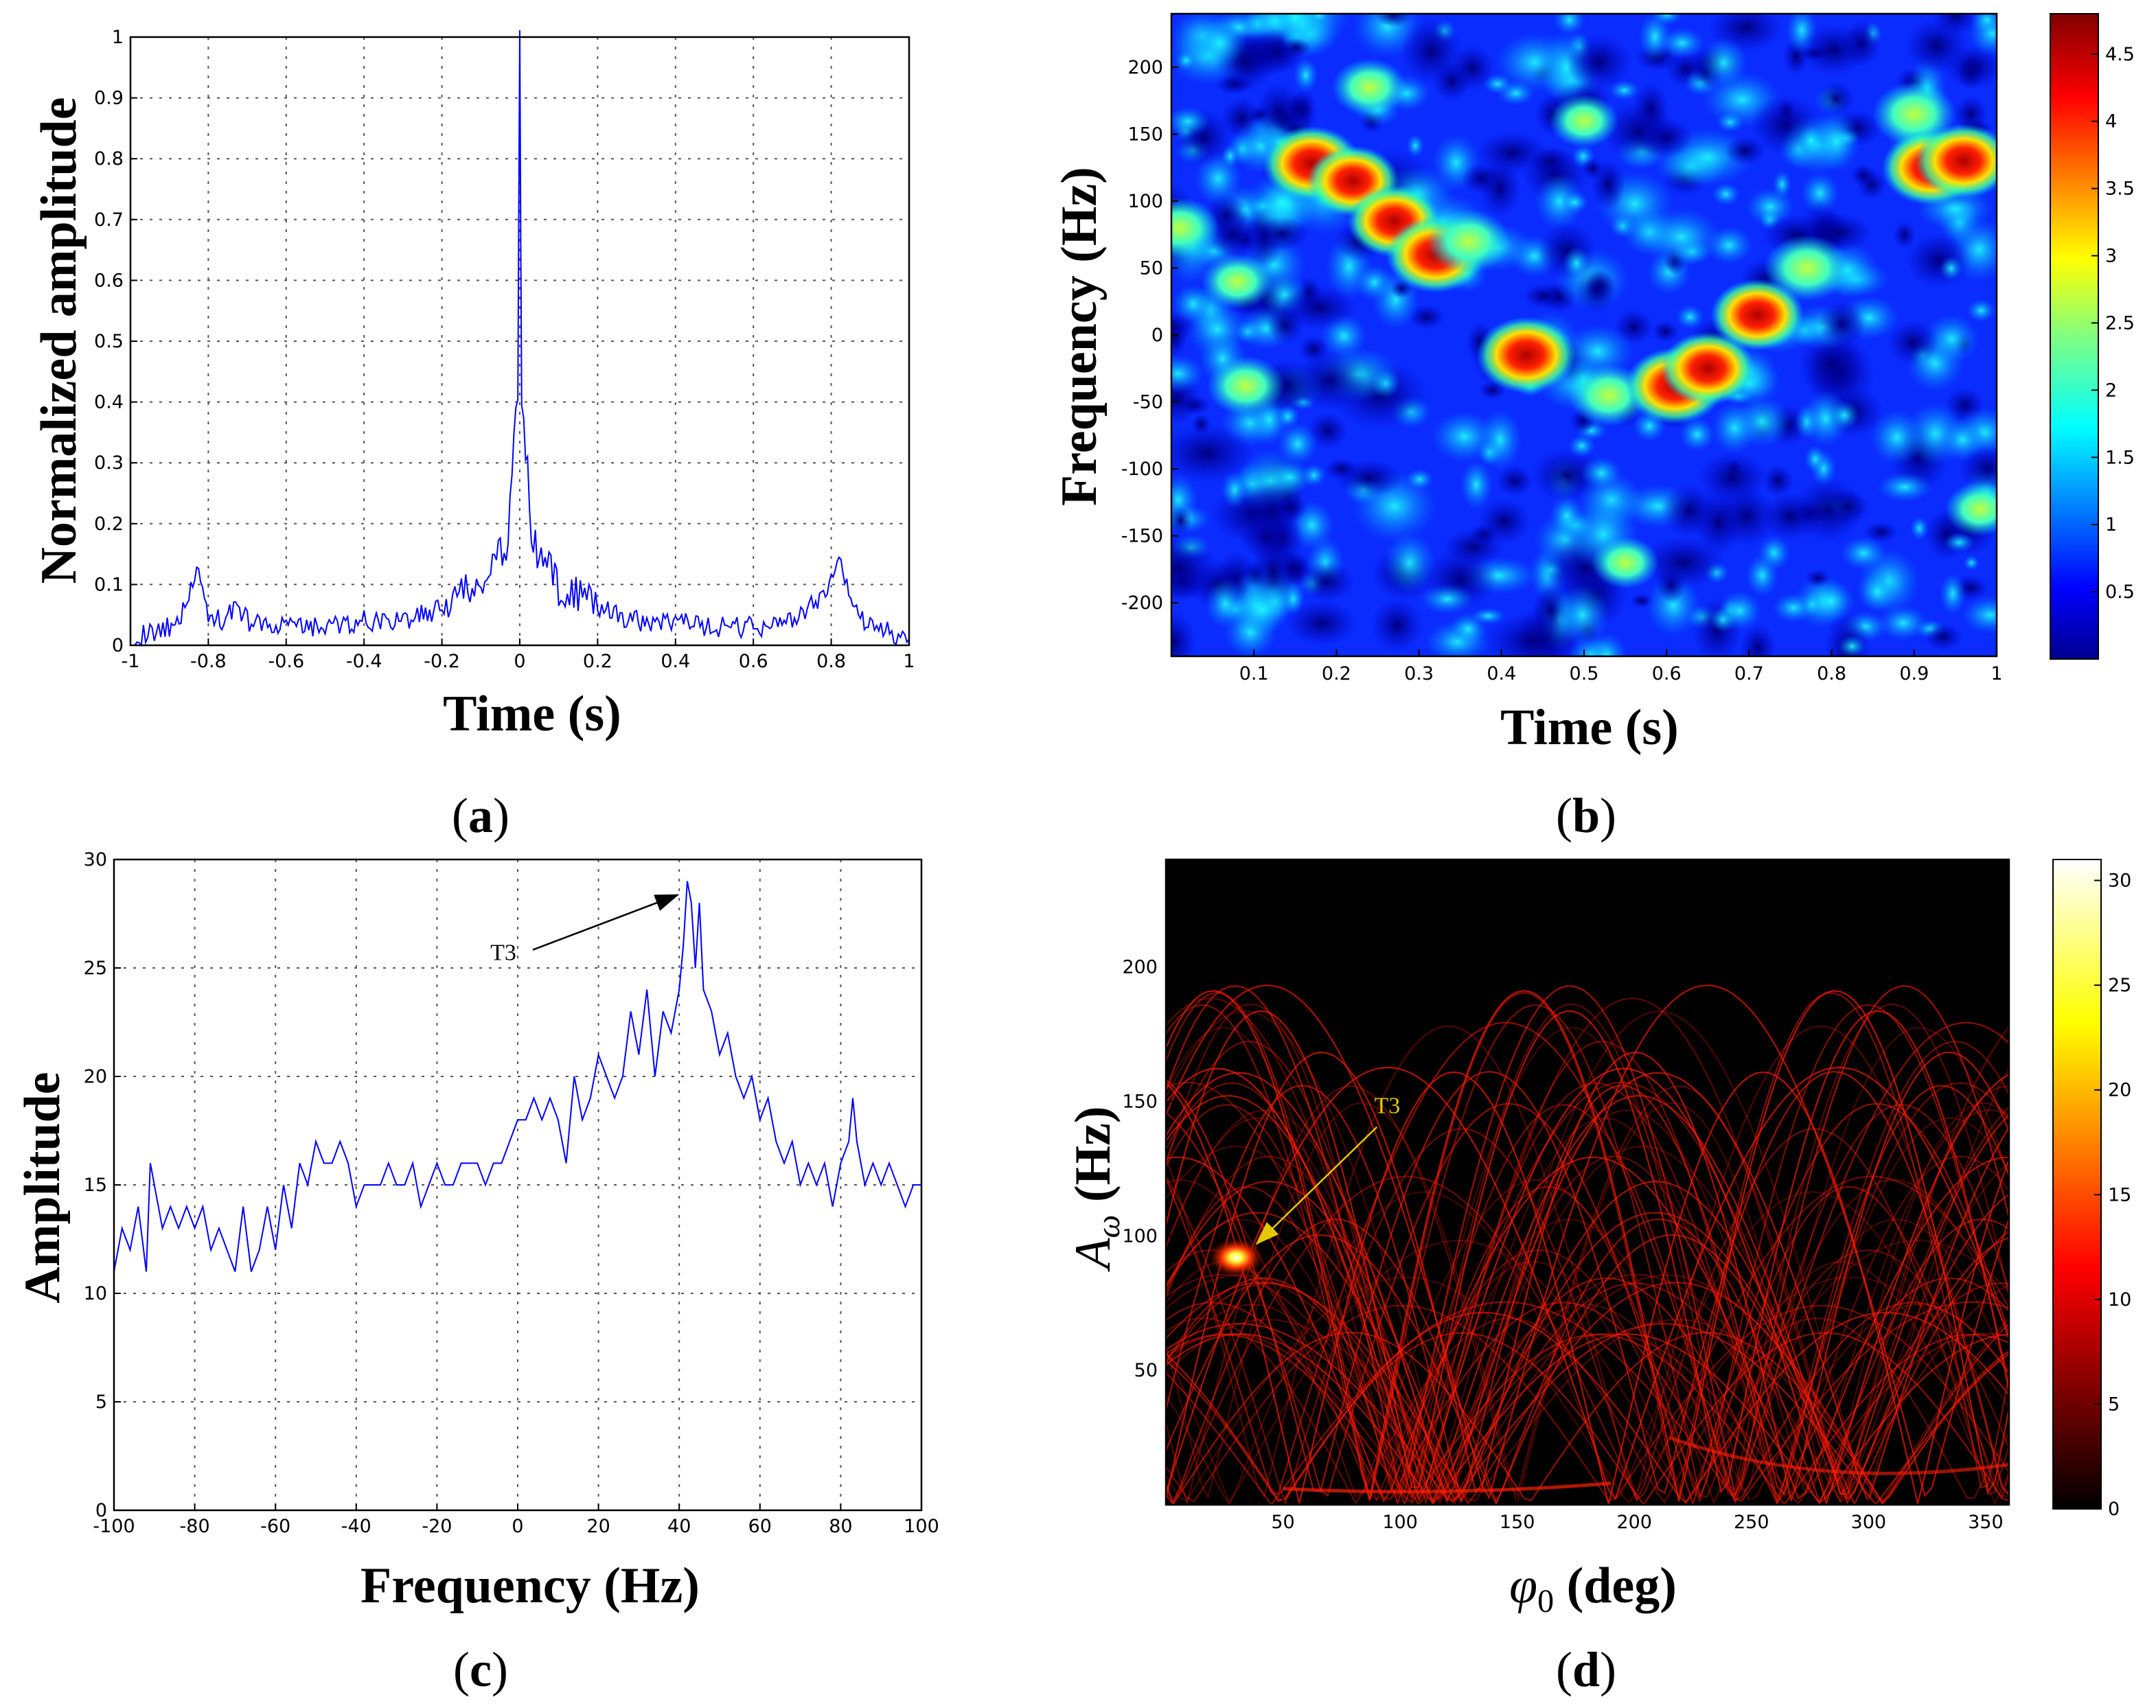 This screenshot has height=1708, width=2156. What do you see at coordinates (59, 340) in the screenshot?
I see `panel-a-ylabel: Normalized amplitude` at bounding box center [59, 340].